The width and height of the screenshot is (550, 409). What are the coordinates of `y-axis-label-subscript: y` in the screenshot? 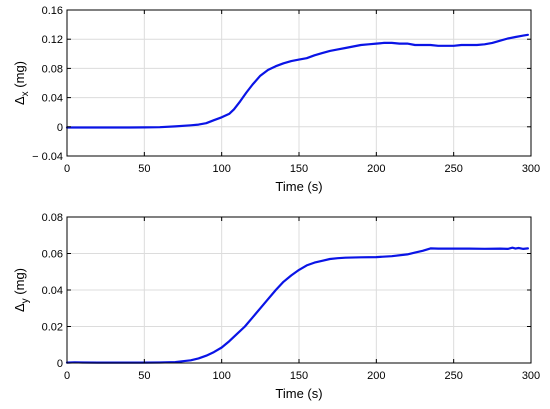 It's located at (25, 300).